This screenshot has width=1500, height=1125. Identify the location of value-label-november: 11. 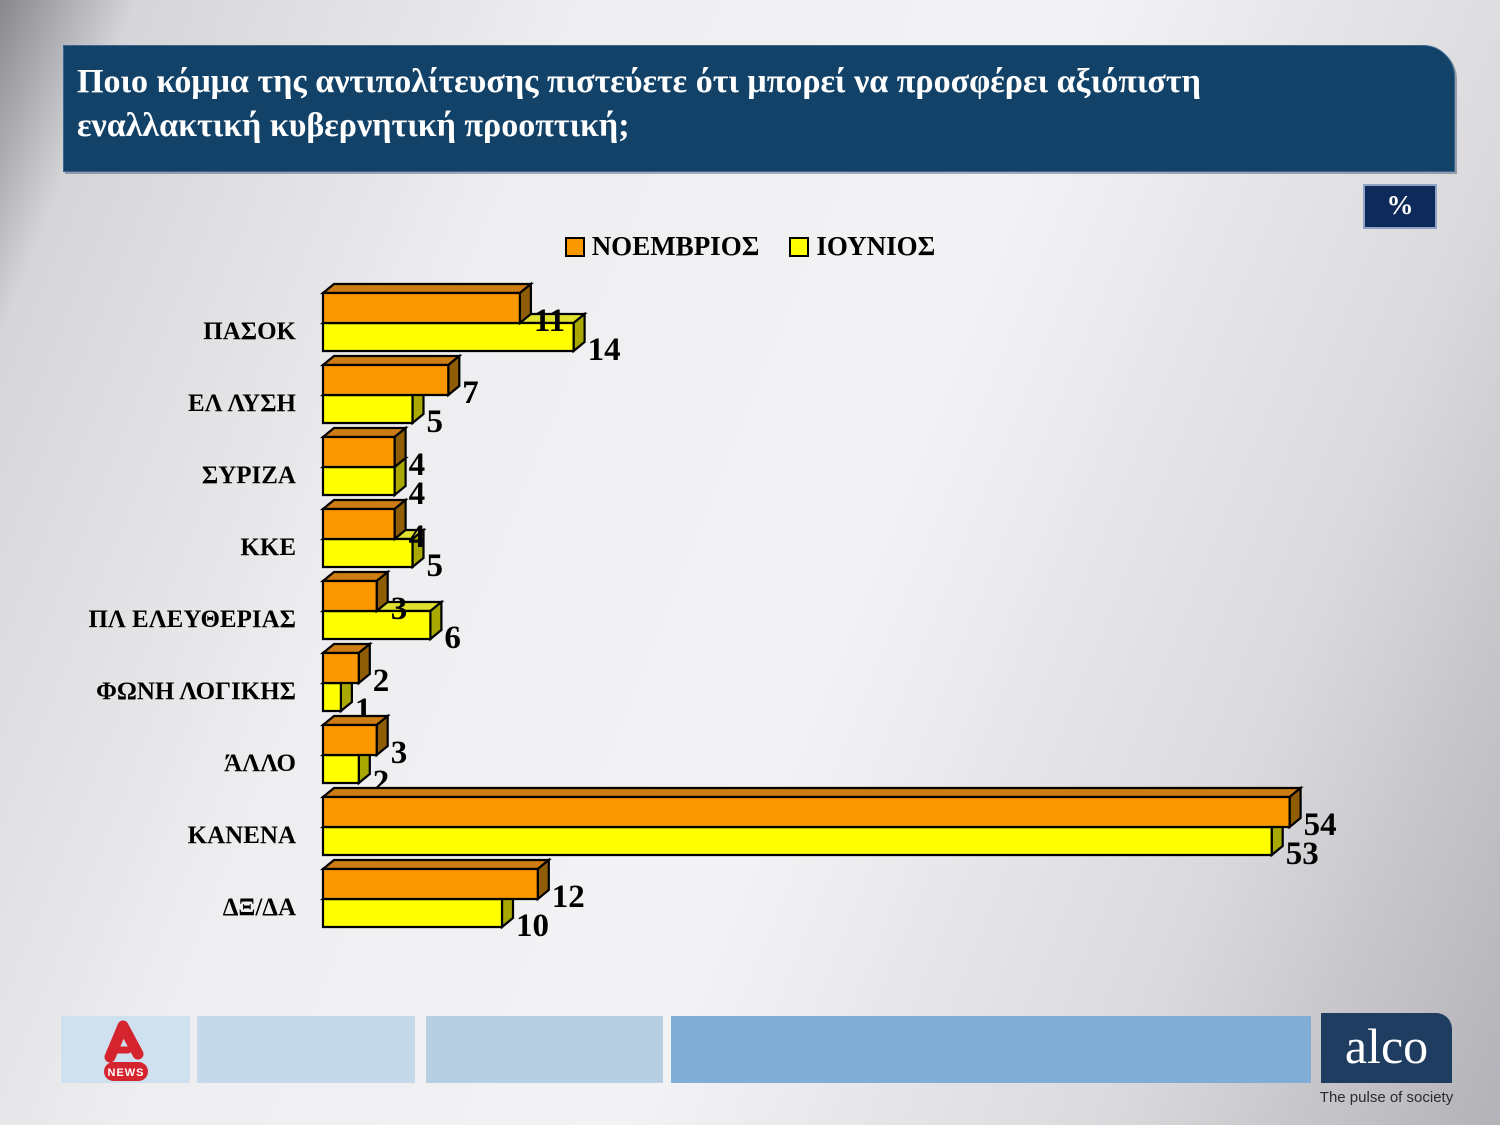
(549, 321).